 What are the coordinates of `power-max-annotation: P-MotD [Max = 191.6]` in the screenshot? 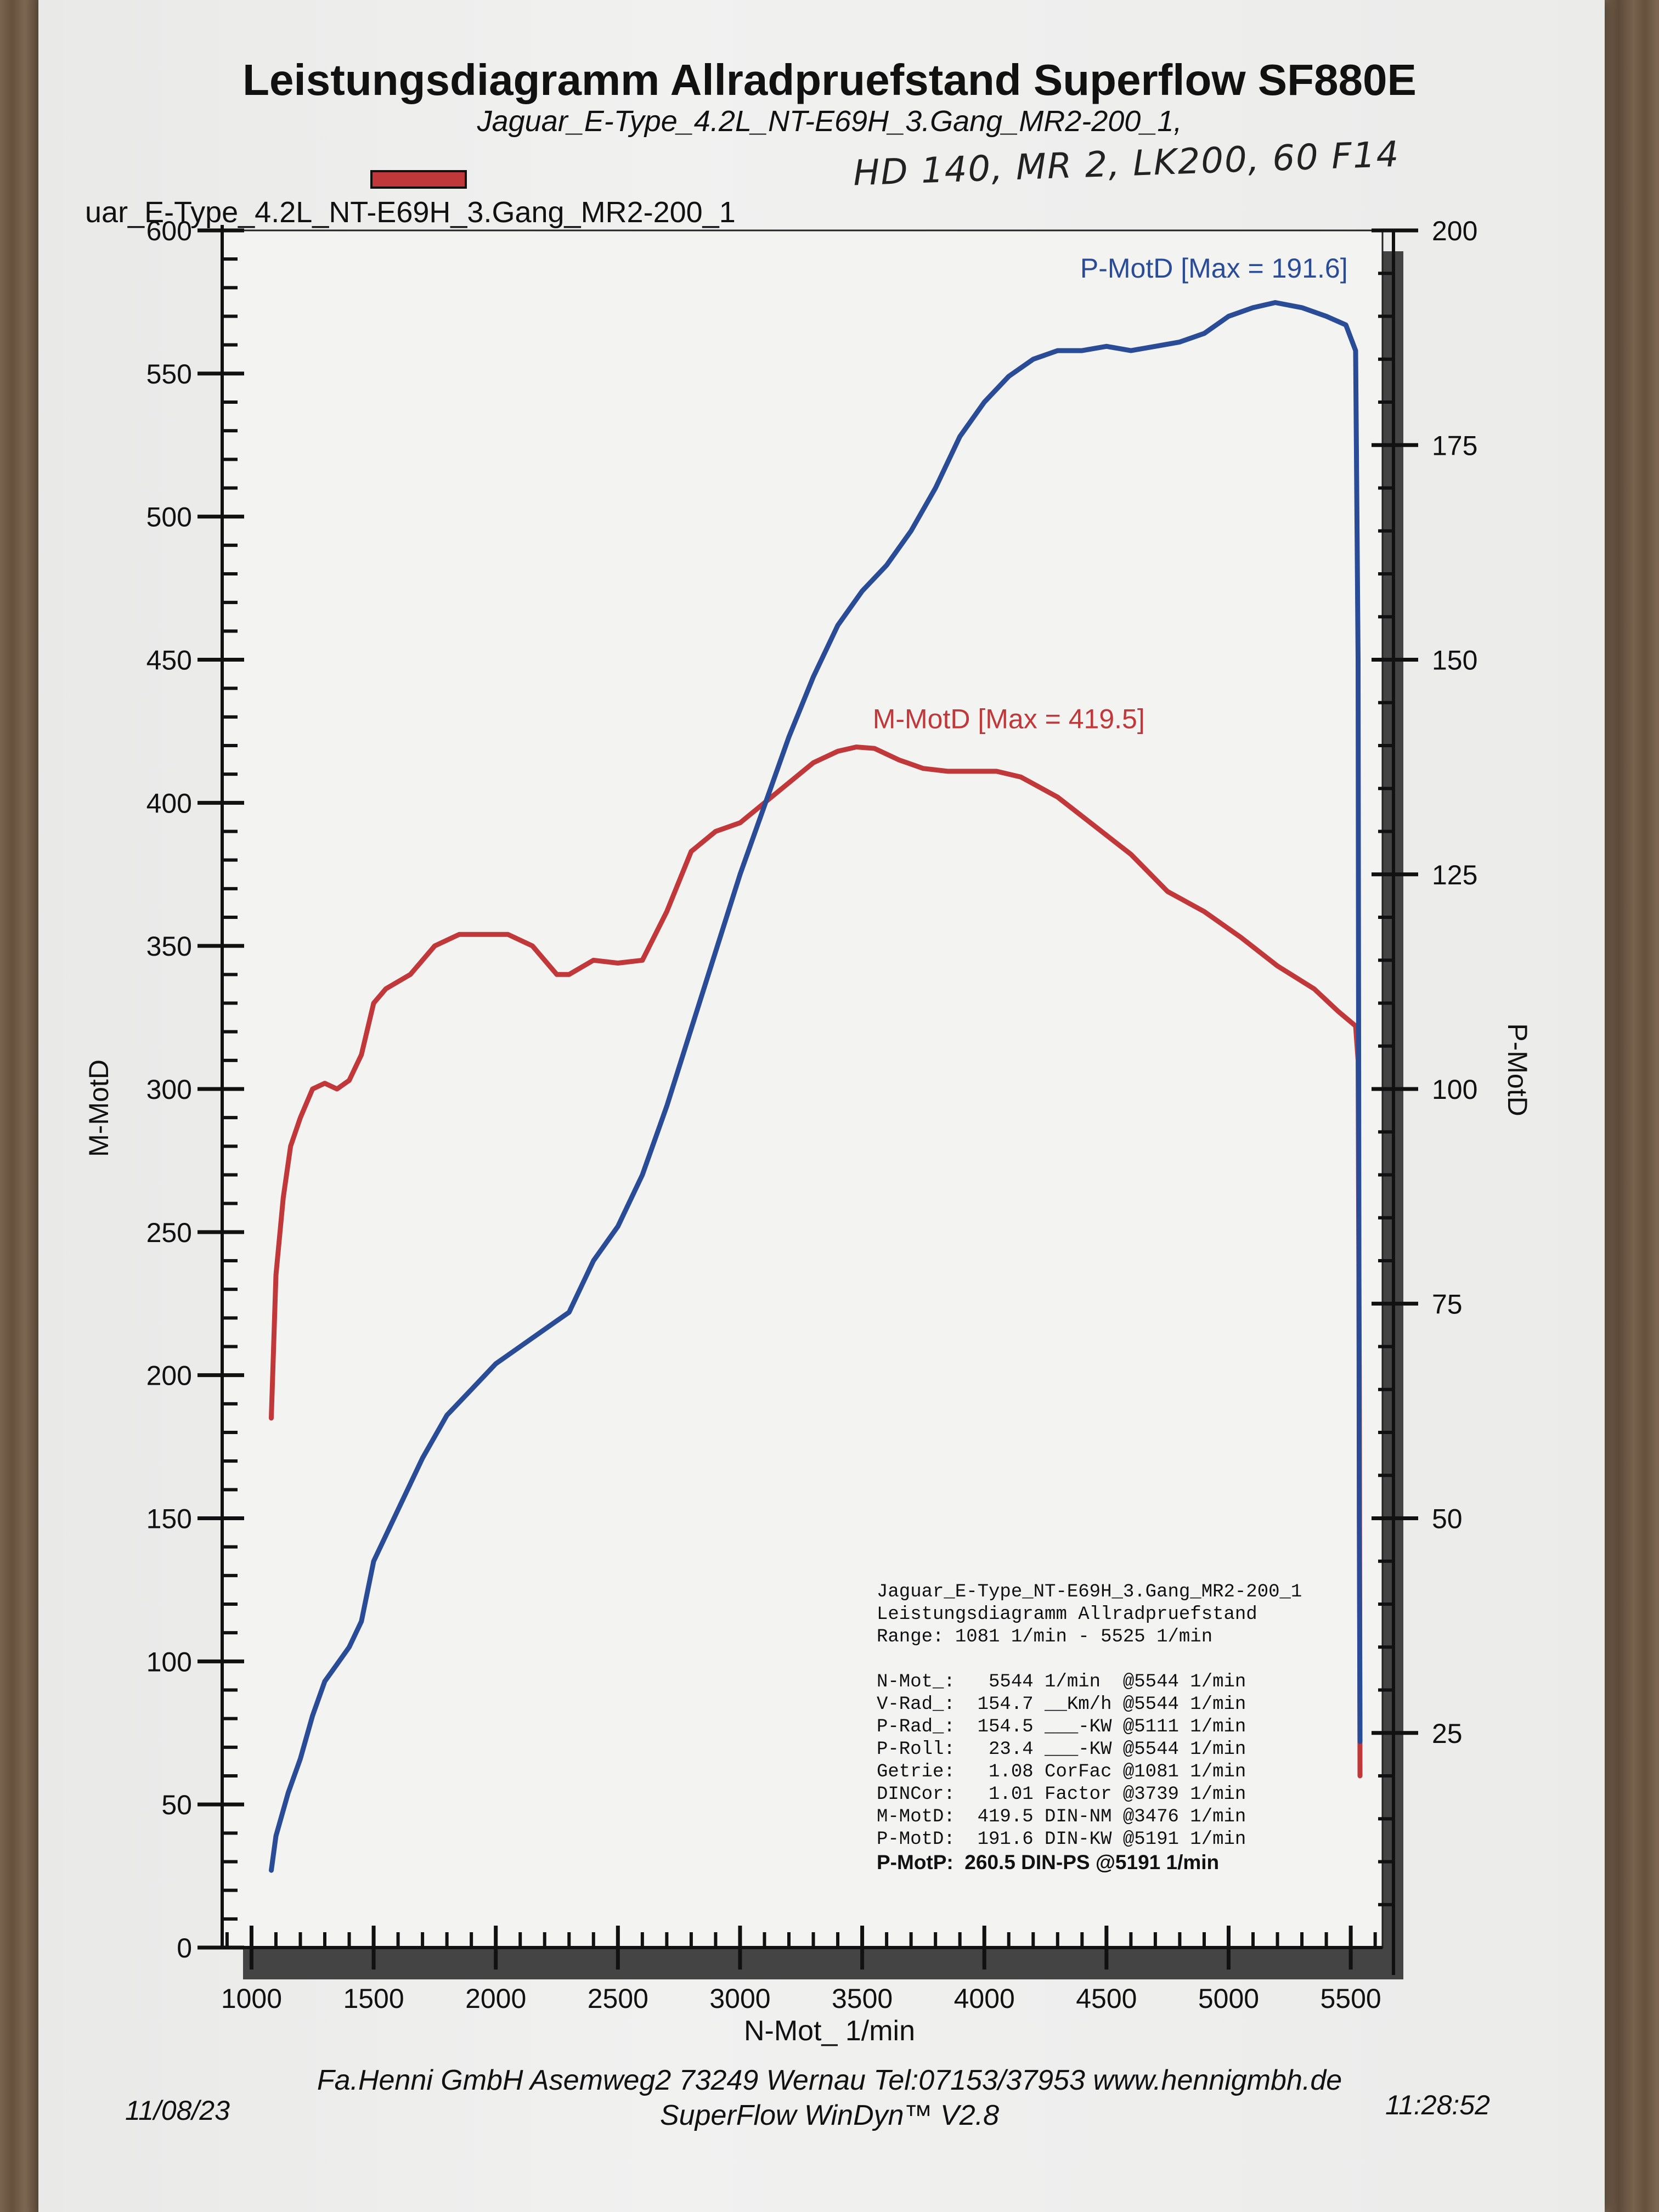 It's located at (1214, 268).